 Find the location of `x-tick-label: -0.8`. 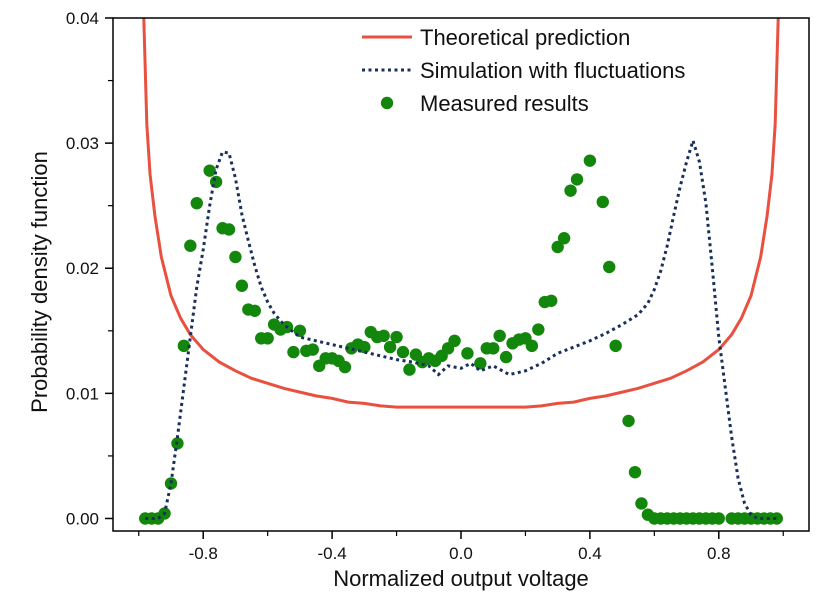

x-tick-label: -0.8 is located at coordinates (203, 553).